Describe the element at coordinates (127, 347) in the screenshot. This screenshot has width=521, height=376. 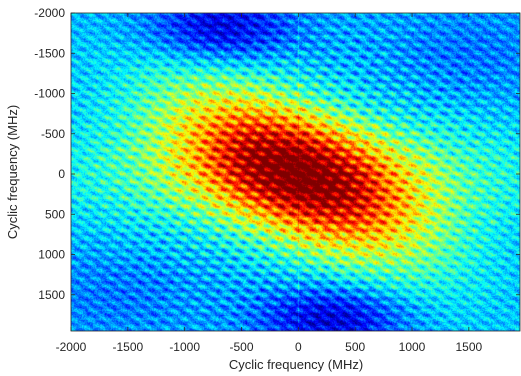
I see `x-tick-label: -1500` at that location.